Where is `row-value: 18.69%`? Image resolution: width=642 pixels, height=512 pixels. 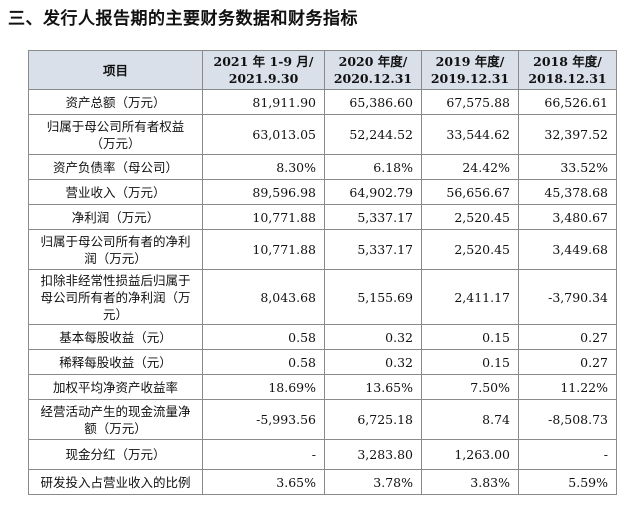 row-value: 18.69% is located at coordinates (263, 387).